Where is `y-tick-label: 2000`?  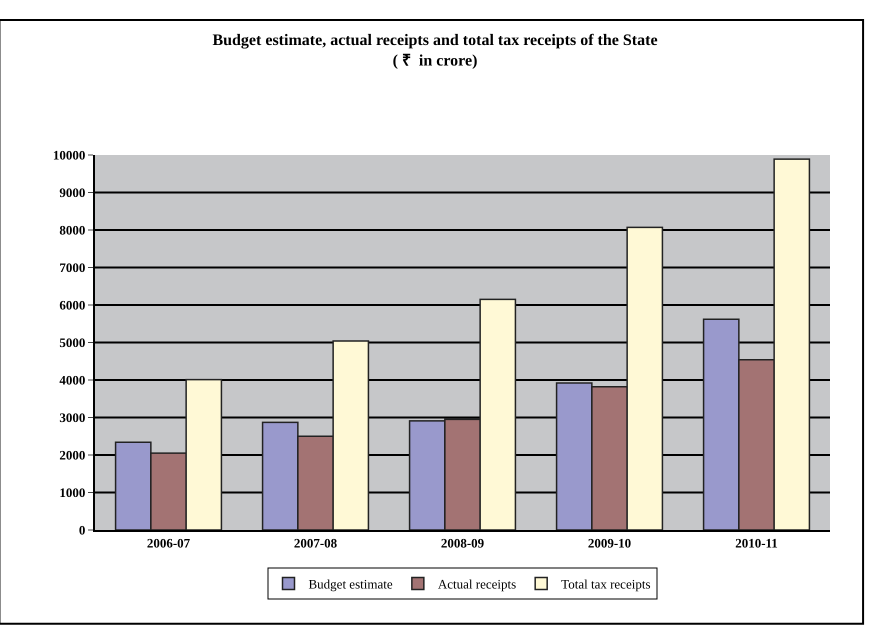
y-tick-label: 2000 is located at coordinates (72, 455).